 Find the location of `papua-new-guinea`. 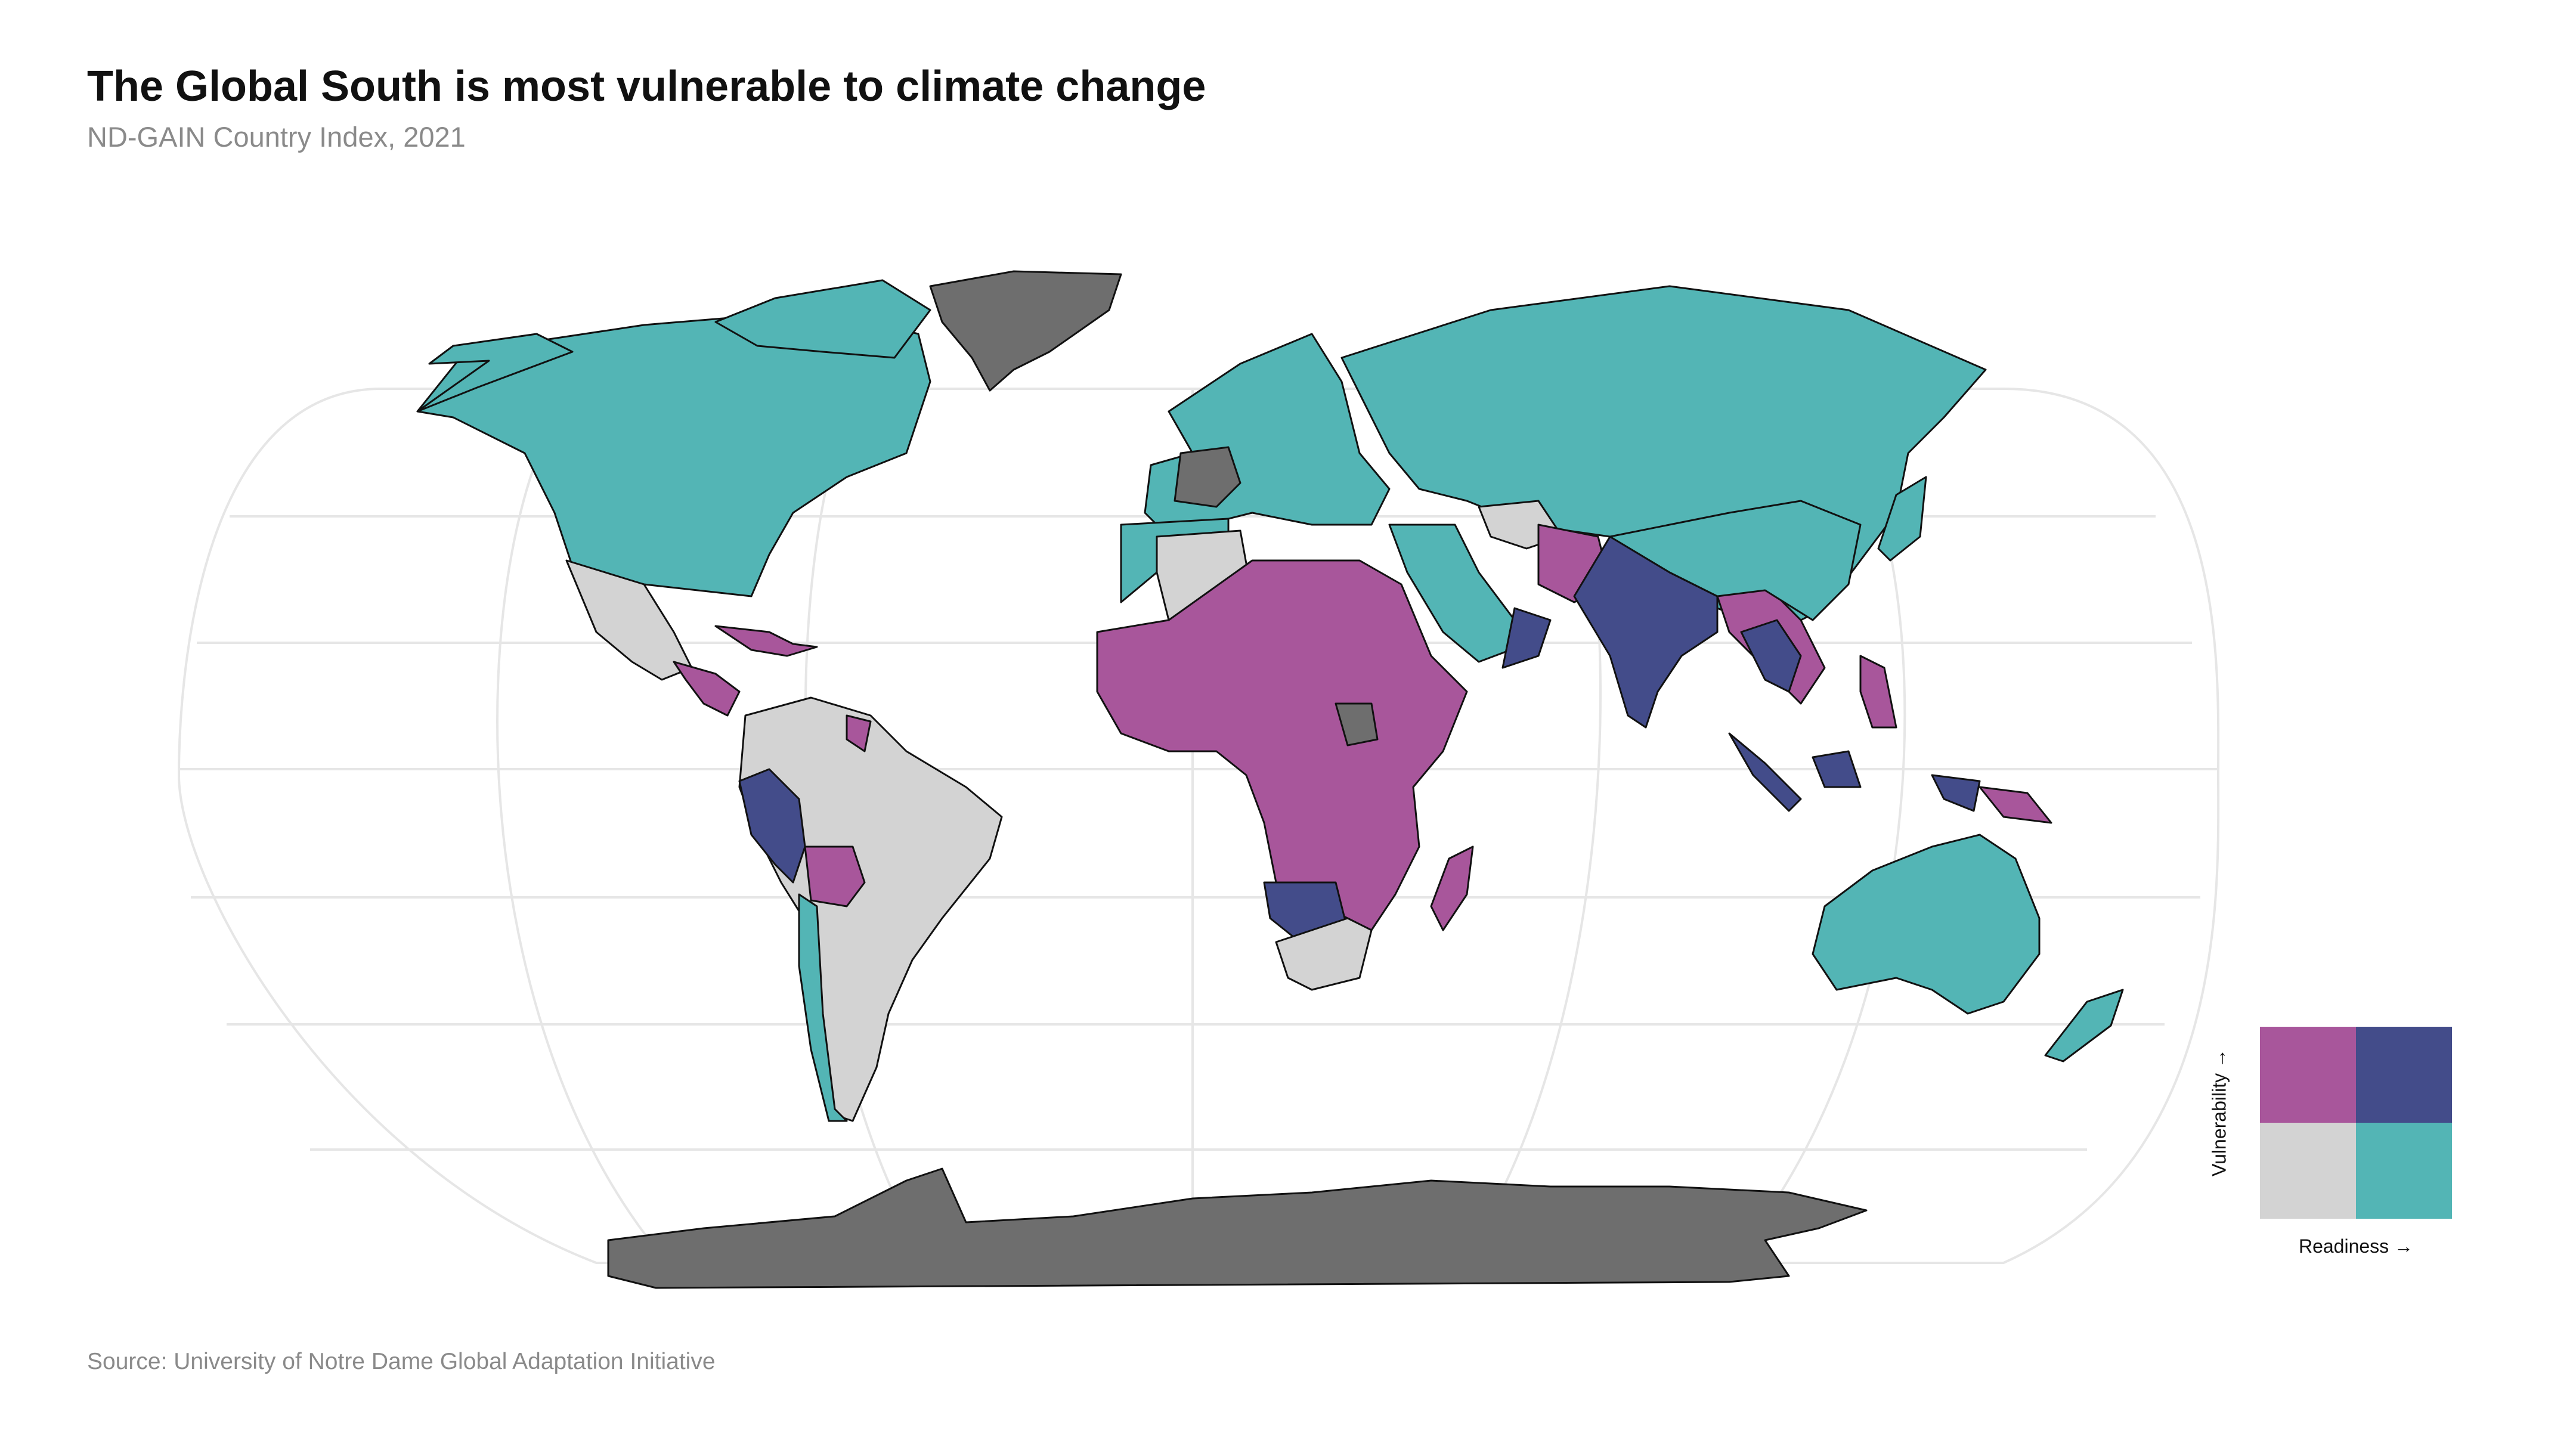

papua-new-guinea is located at coordinates (2015, 805).